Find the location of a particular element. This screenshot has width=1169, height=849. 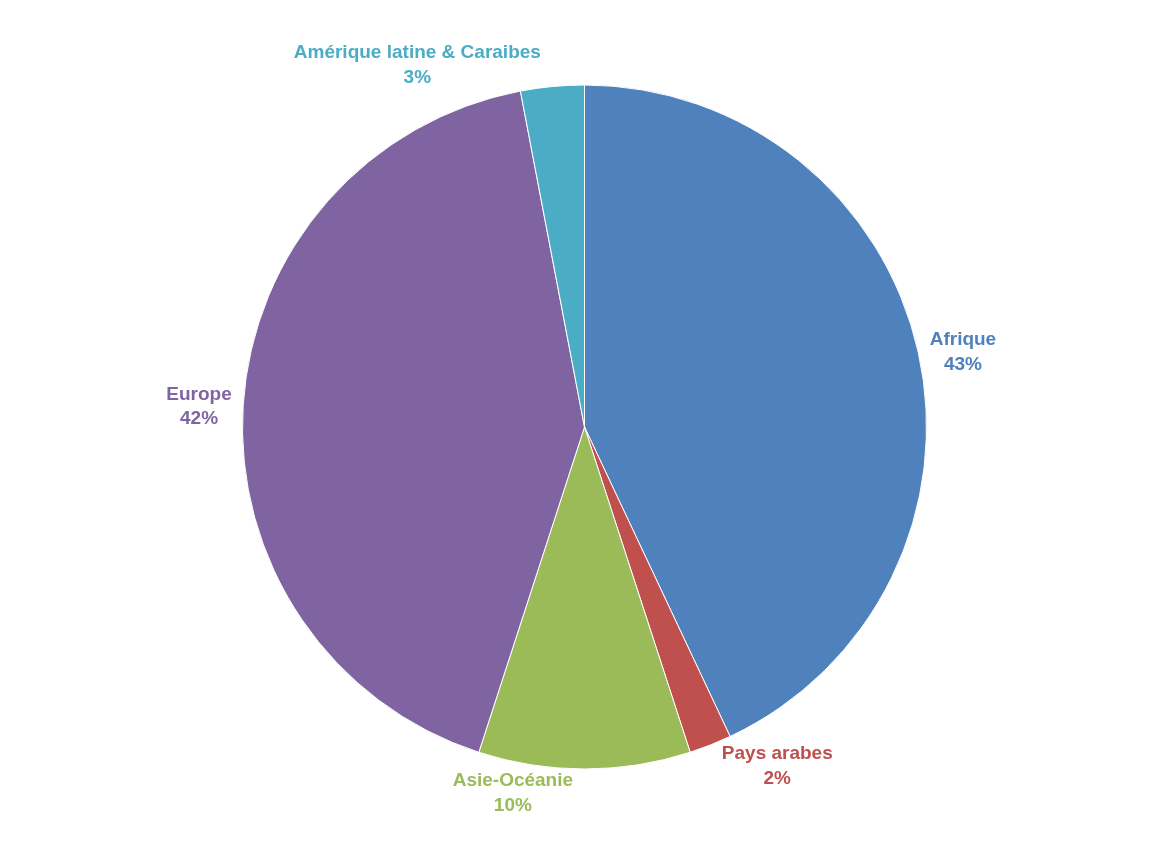

slice-label: Pays arabes is located at coordinates (777, 752).